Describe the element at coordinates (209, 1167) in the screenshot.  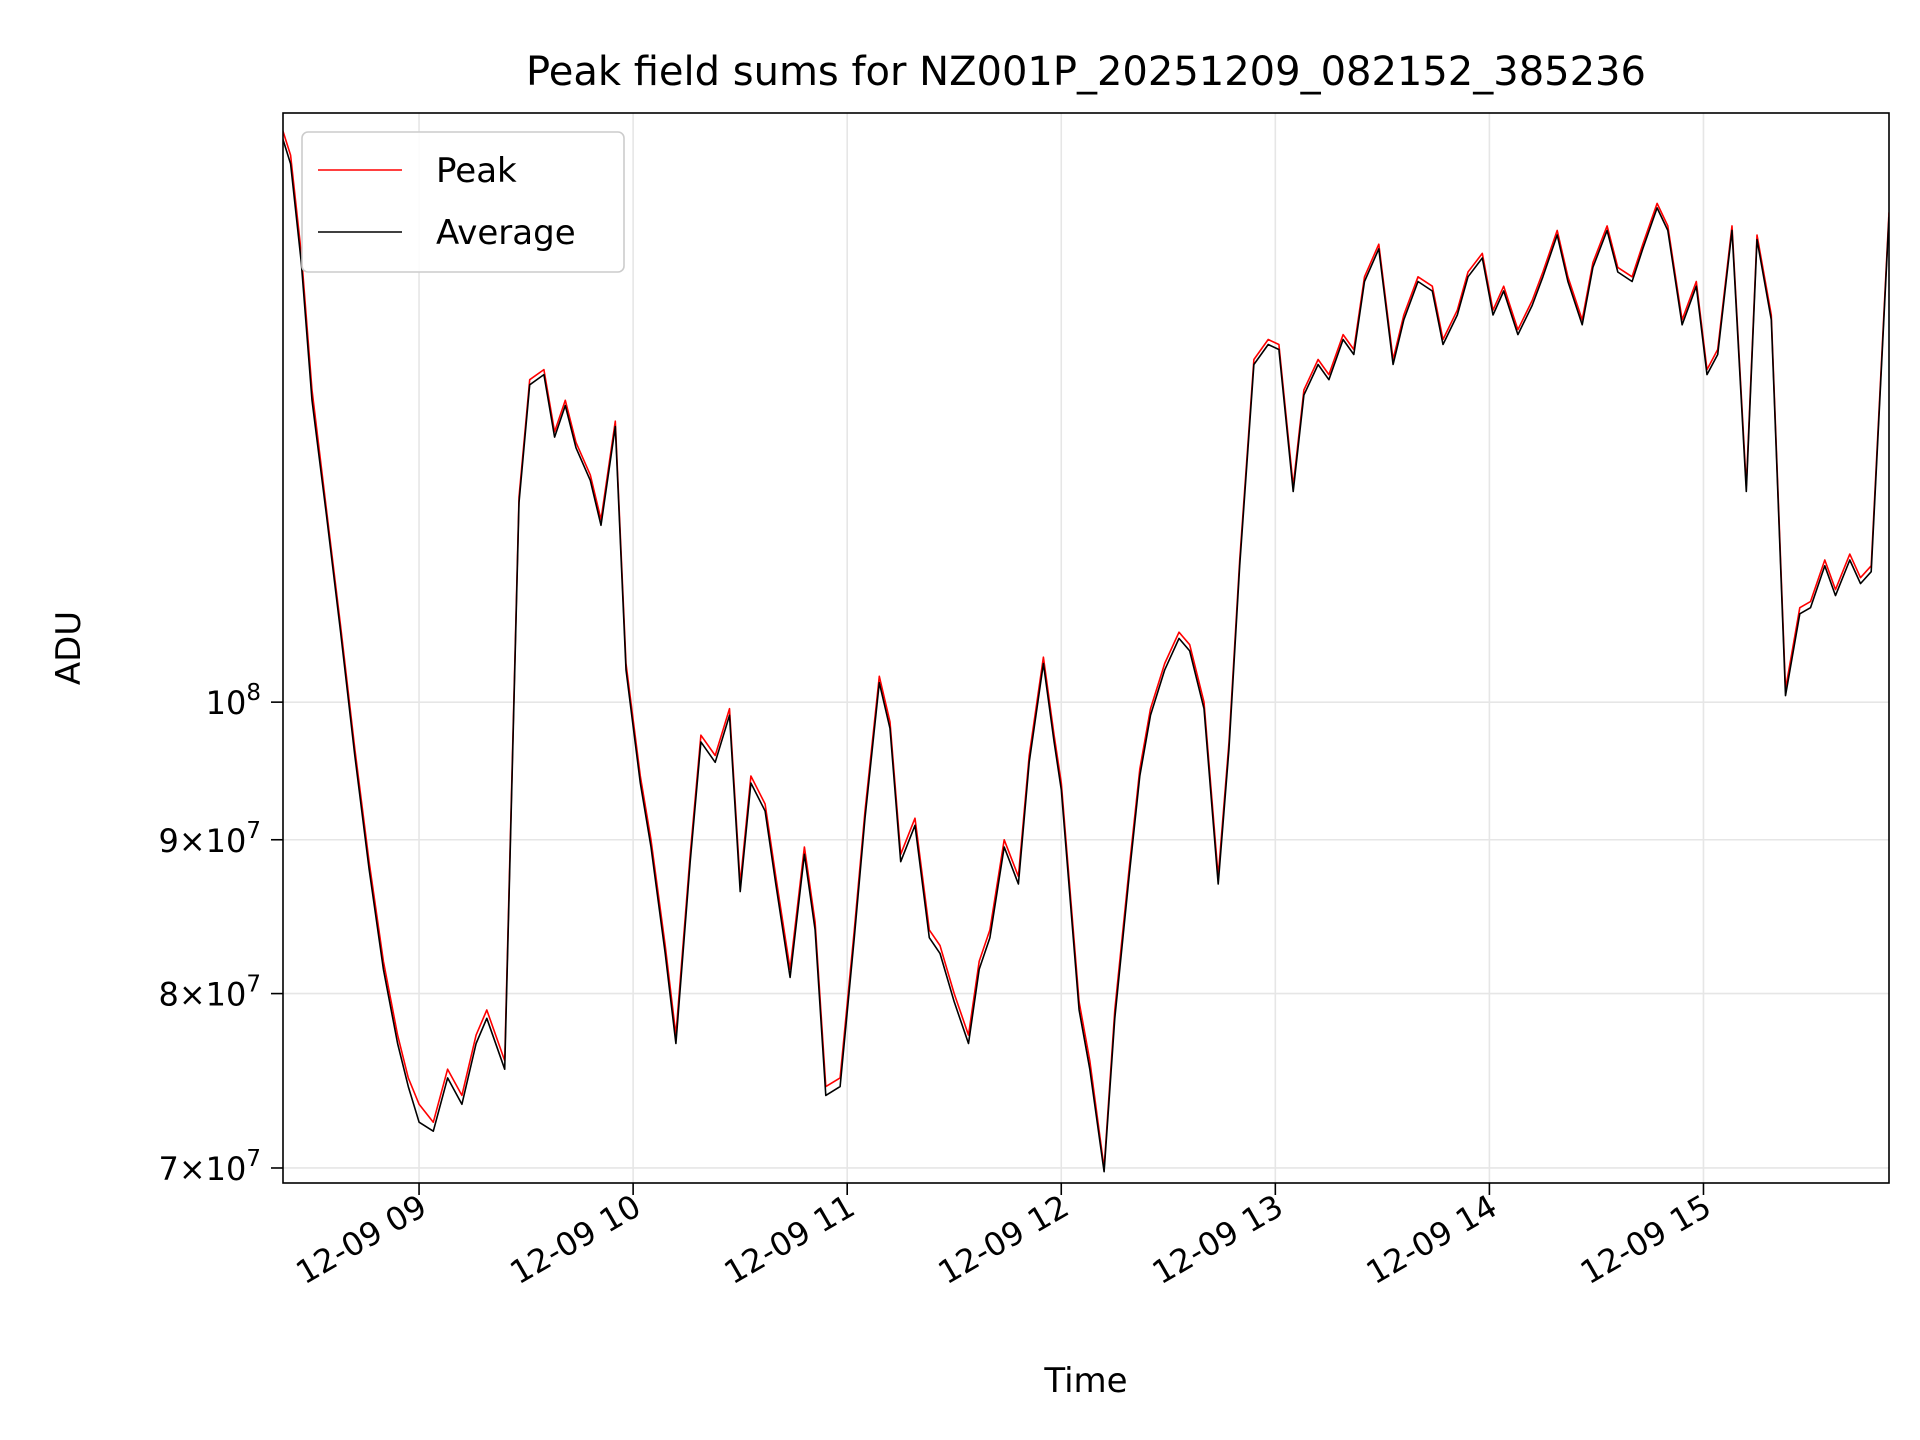
I see `y-tick-label: 7×107` at that location.